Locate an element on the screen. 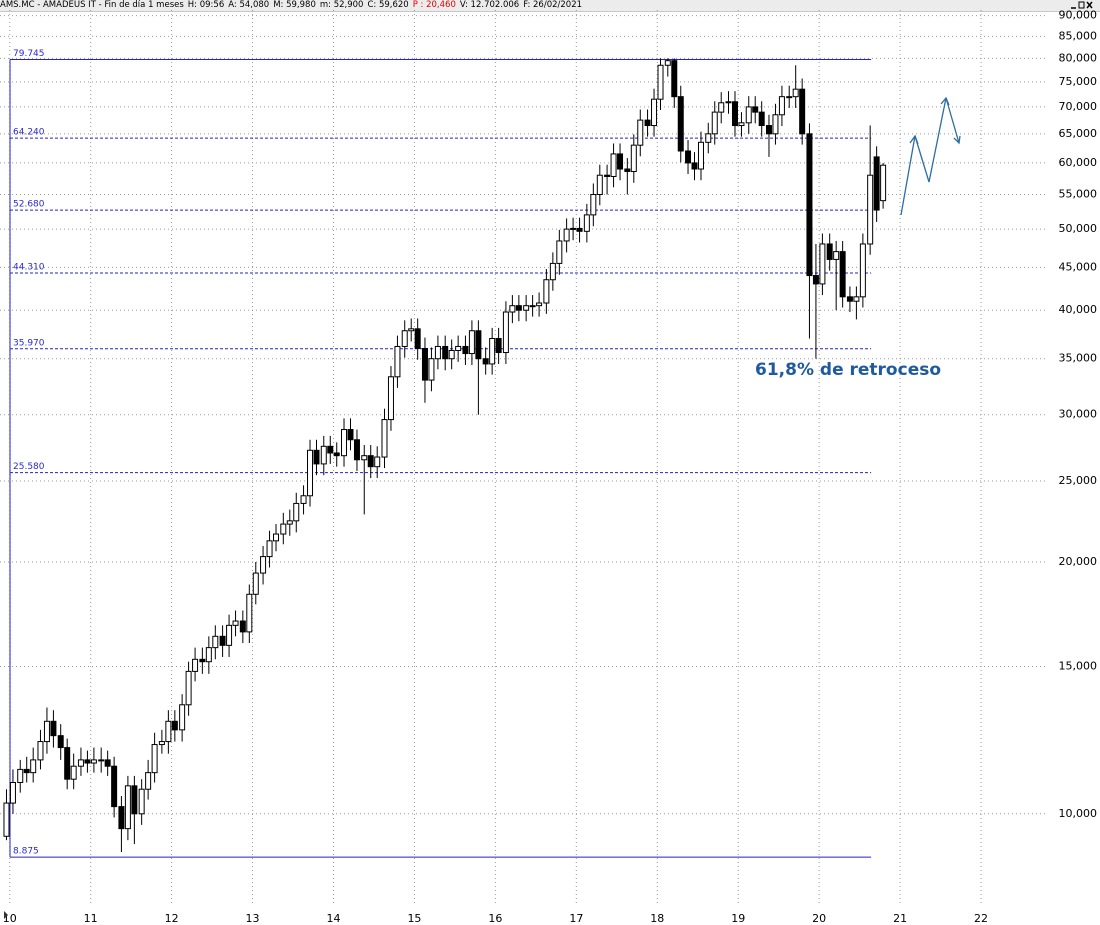 The image size is (1100, 925). y-tick-label: 35,000 is located at coordinates (1078, 358).